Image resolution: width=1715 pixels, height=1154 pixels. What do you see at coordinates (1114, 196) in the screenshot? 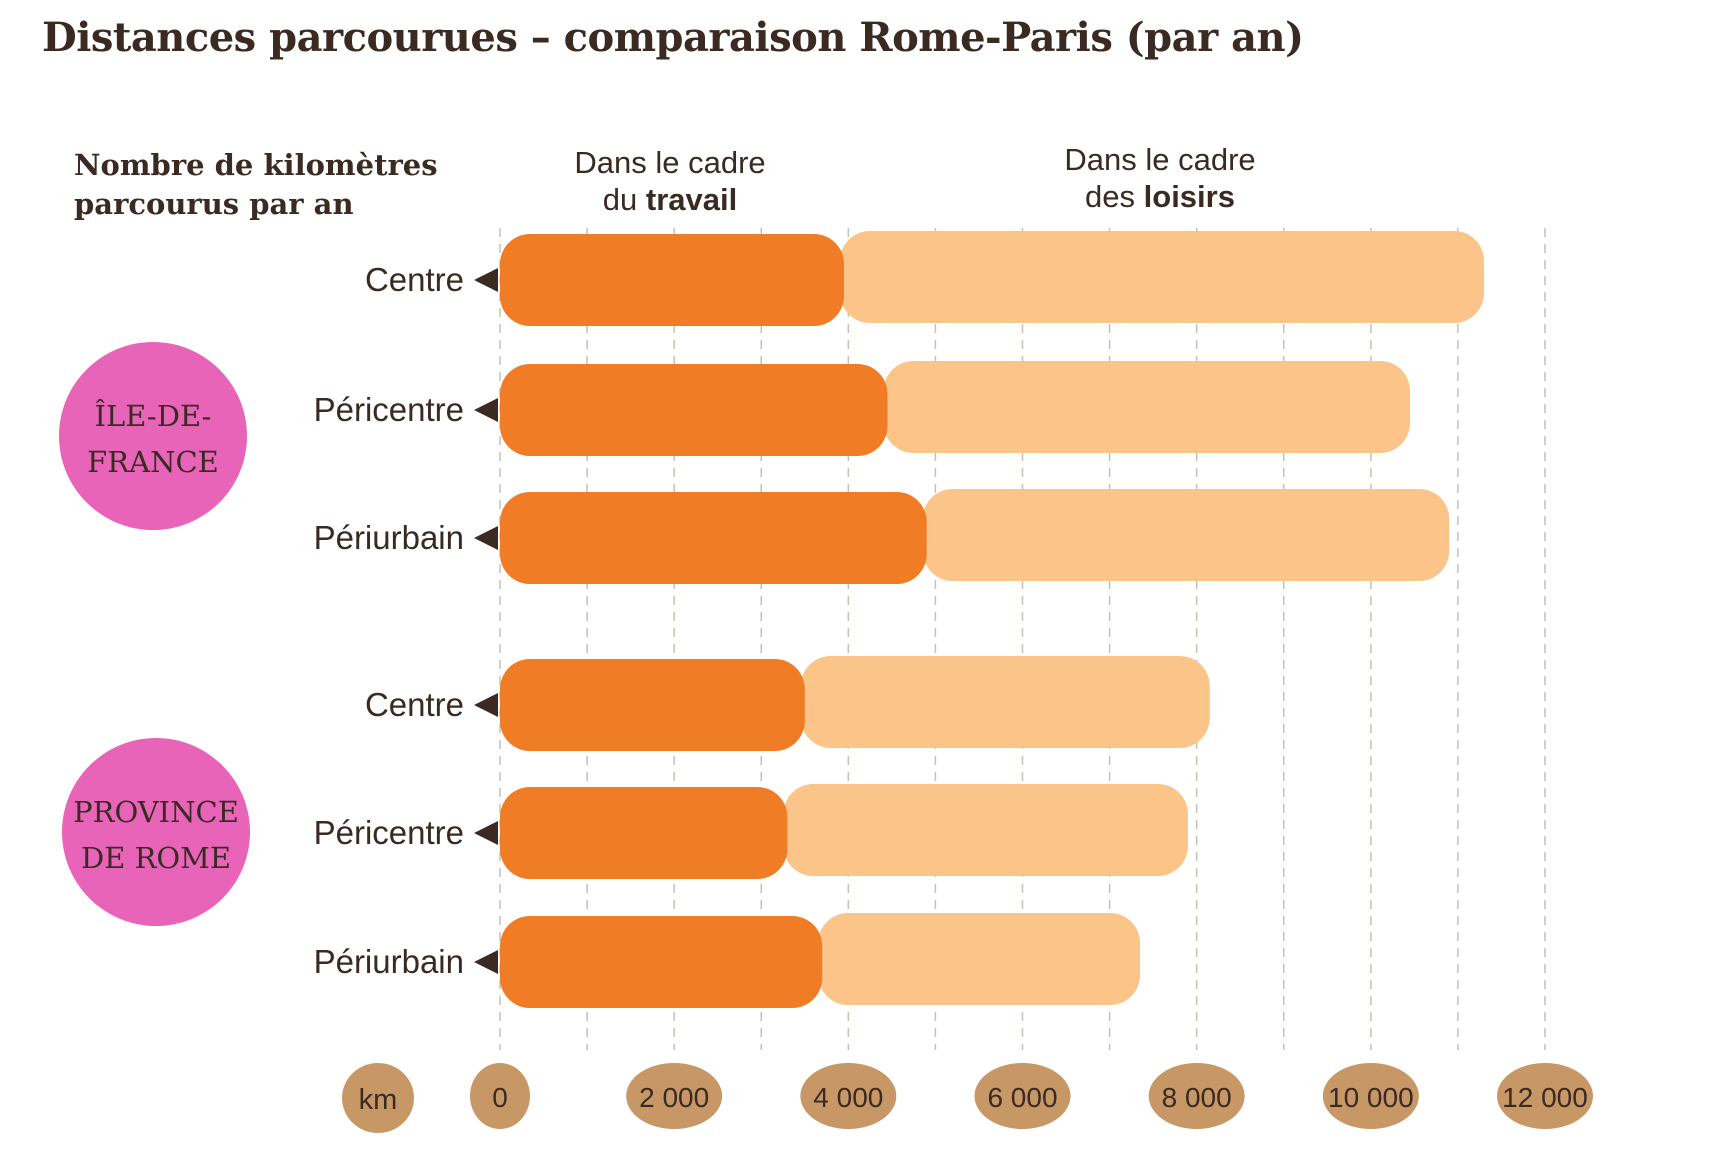
I see `header-leisure-prefix: des` at bounding box center [1114, 196].